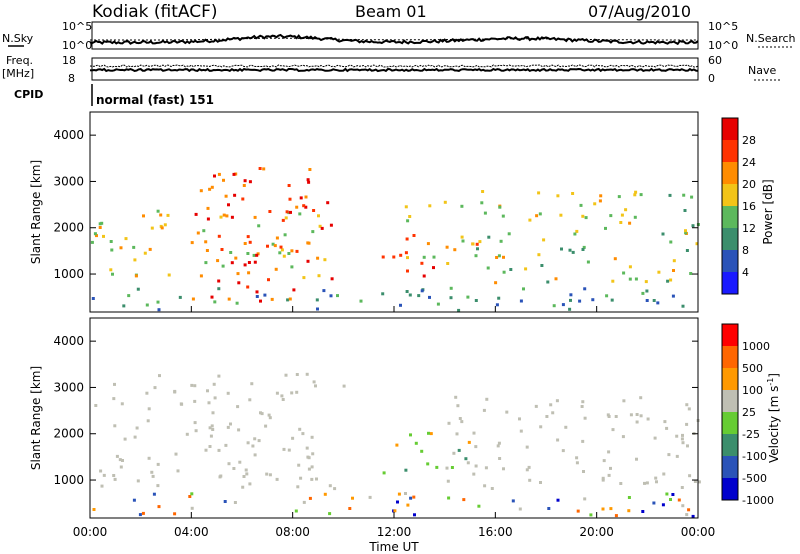 This screenshot has height=554, width=800. Describe the element at coordinates (749, 140) in the screenshot. I see `colorbar-tick-label: 28` at that location.